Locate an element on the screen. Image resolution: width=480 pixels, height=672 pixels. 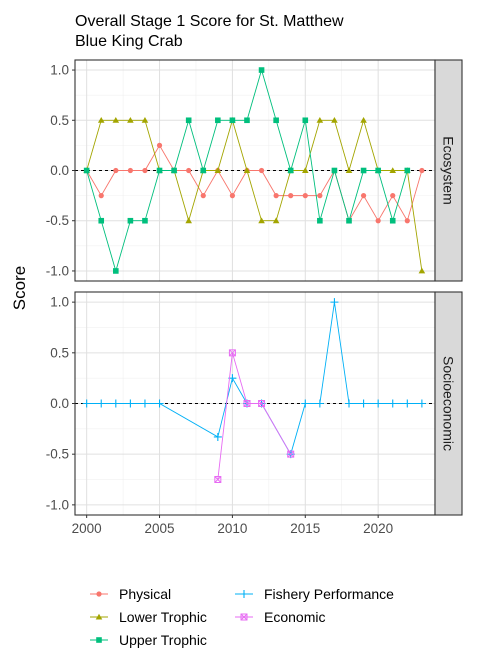
strip-label: Ecosystem is located at coordinates (449, 170).